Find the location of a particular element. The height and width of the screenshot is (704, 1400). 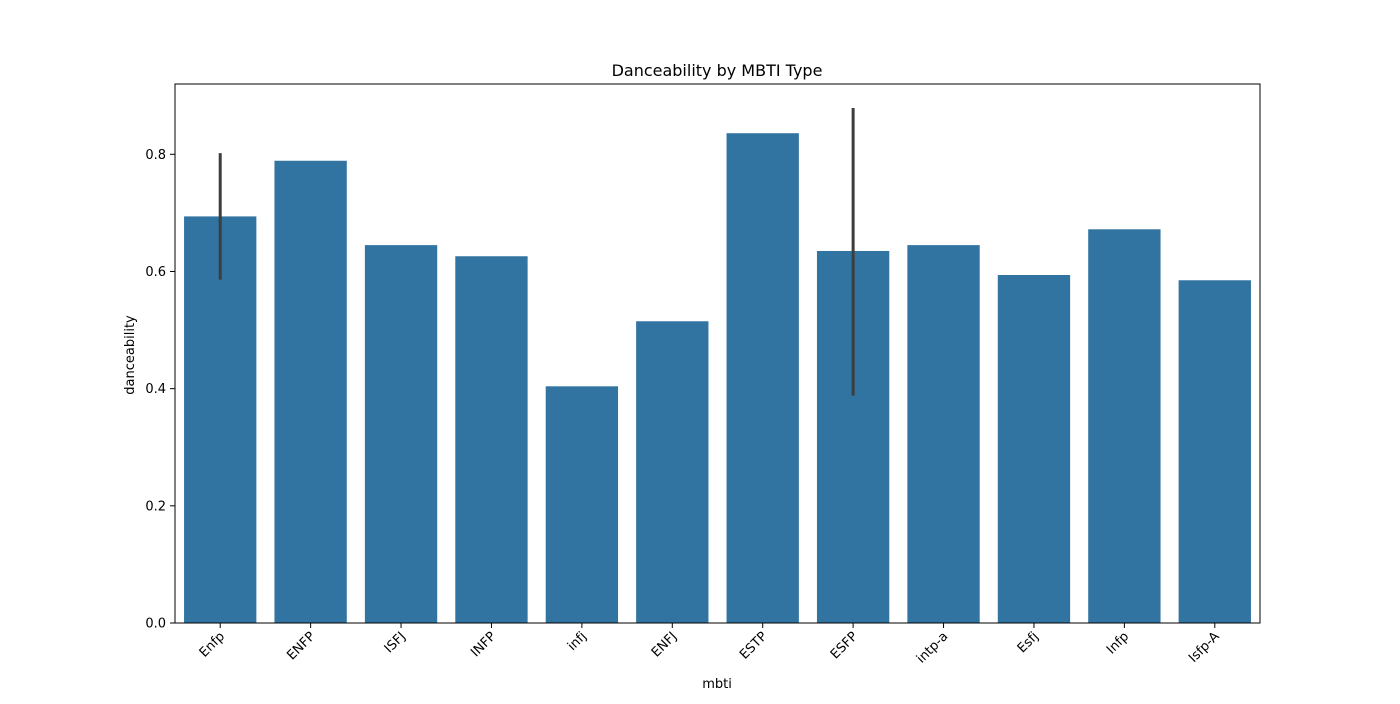

bar-ISFJ is located at coordinates (401, 434).